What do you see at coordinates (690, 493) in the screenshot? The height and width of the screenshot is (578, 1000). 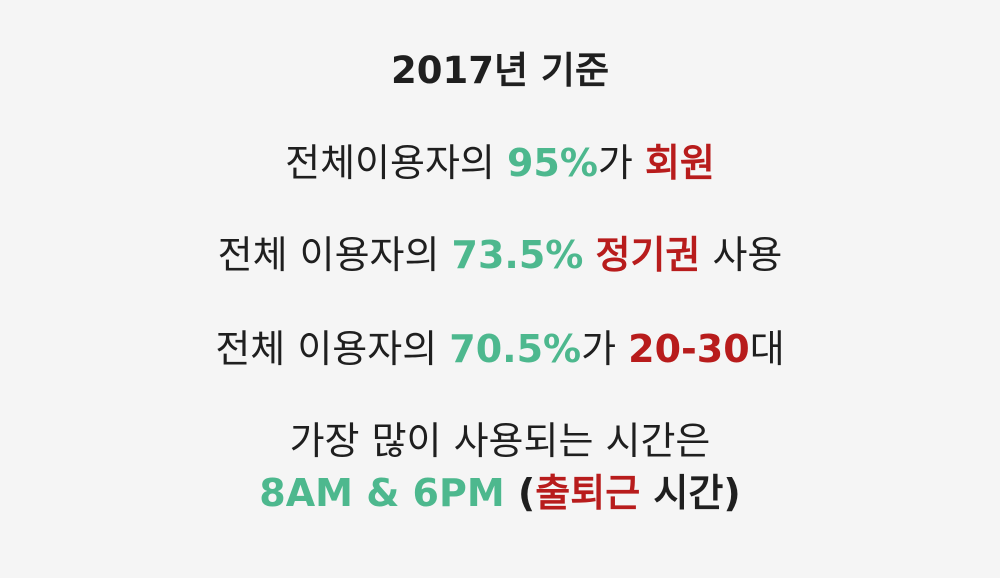 I see `stat-time-paren-close: 시간)` at bounding box center [690, 493].